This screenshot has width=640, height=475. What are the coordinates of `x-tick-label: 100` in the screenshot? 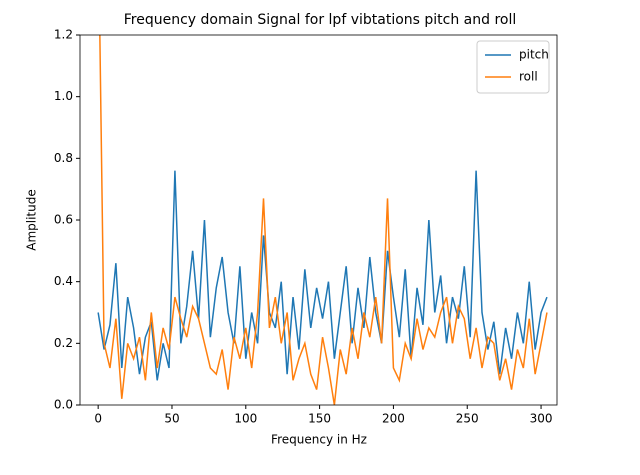 It's located at (245, 419).